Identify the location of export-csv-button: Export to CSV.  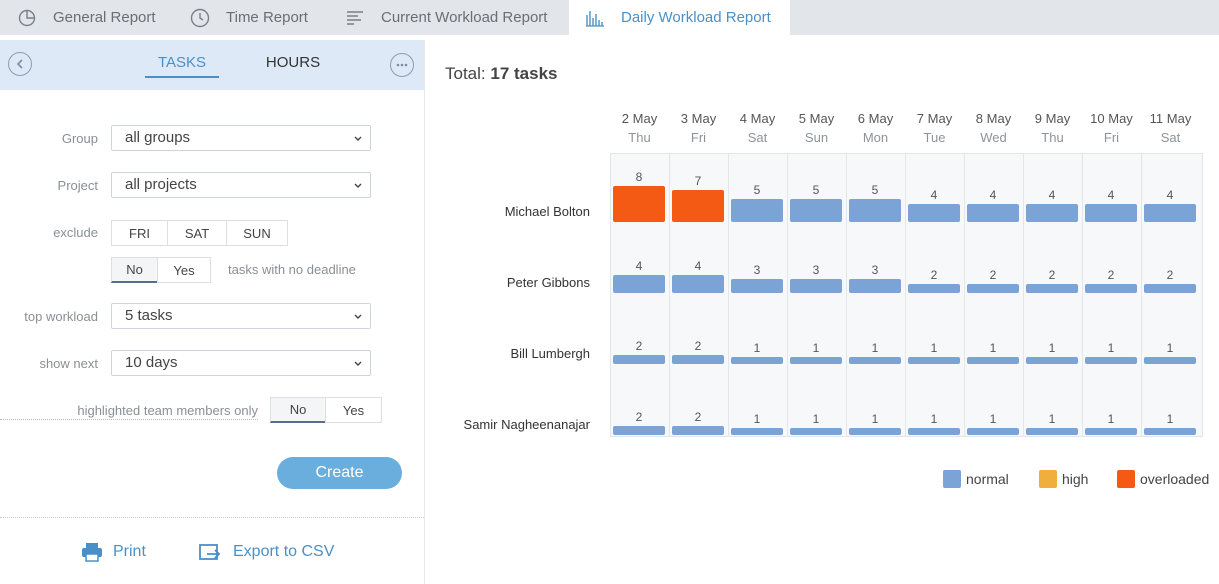
(266, 552).